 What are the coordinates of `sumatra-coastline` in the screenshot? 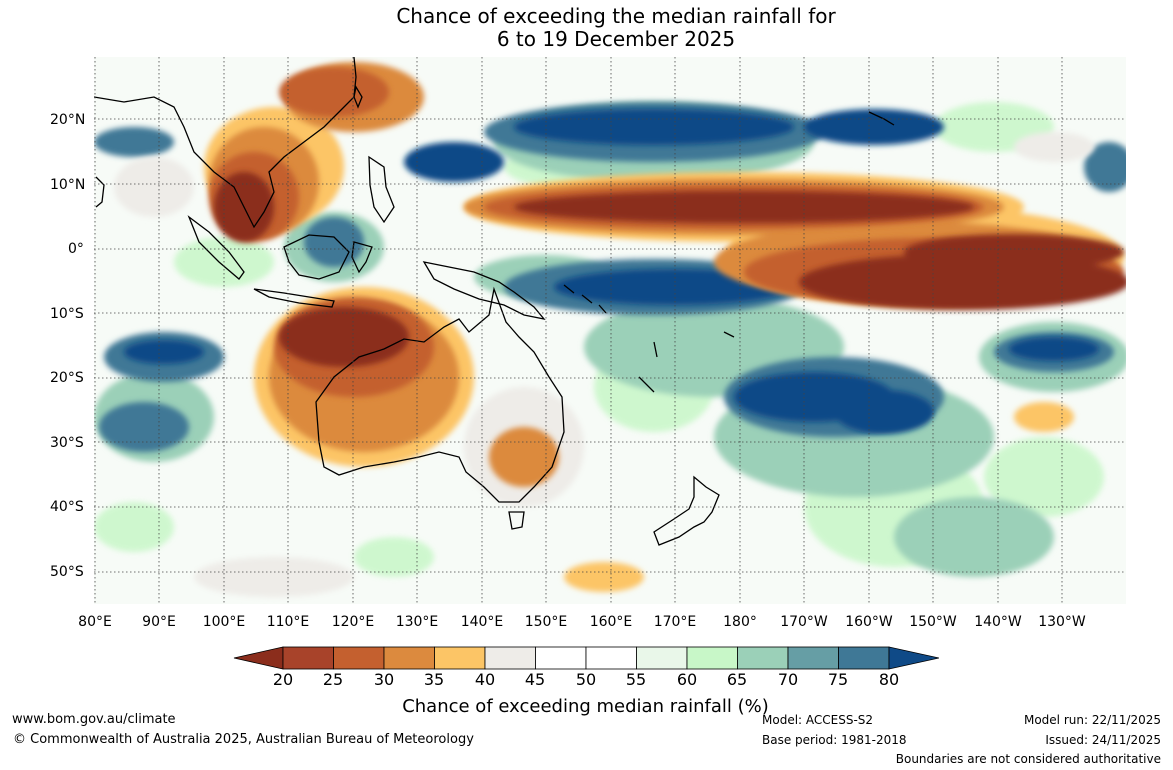 It's located at (216, 247).